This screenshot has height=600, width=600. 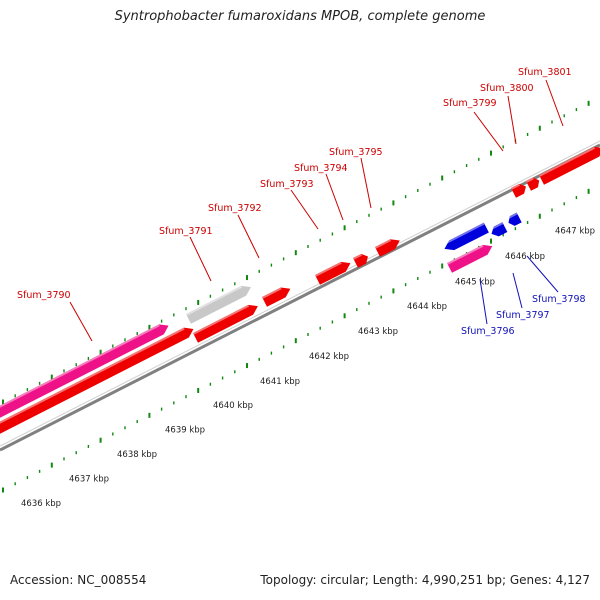 What do you see at coordinates (280, 382) in the screenshot?
I see `scale-label: 4641 kbp` at bounding box center [280, 382].